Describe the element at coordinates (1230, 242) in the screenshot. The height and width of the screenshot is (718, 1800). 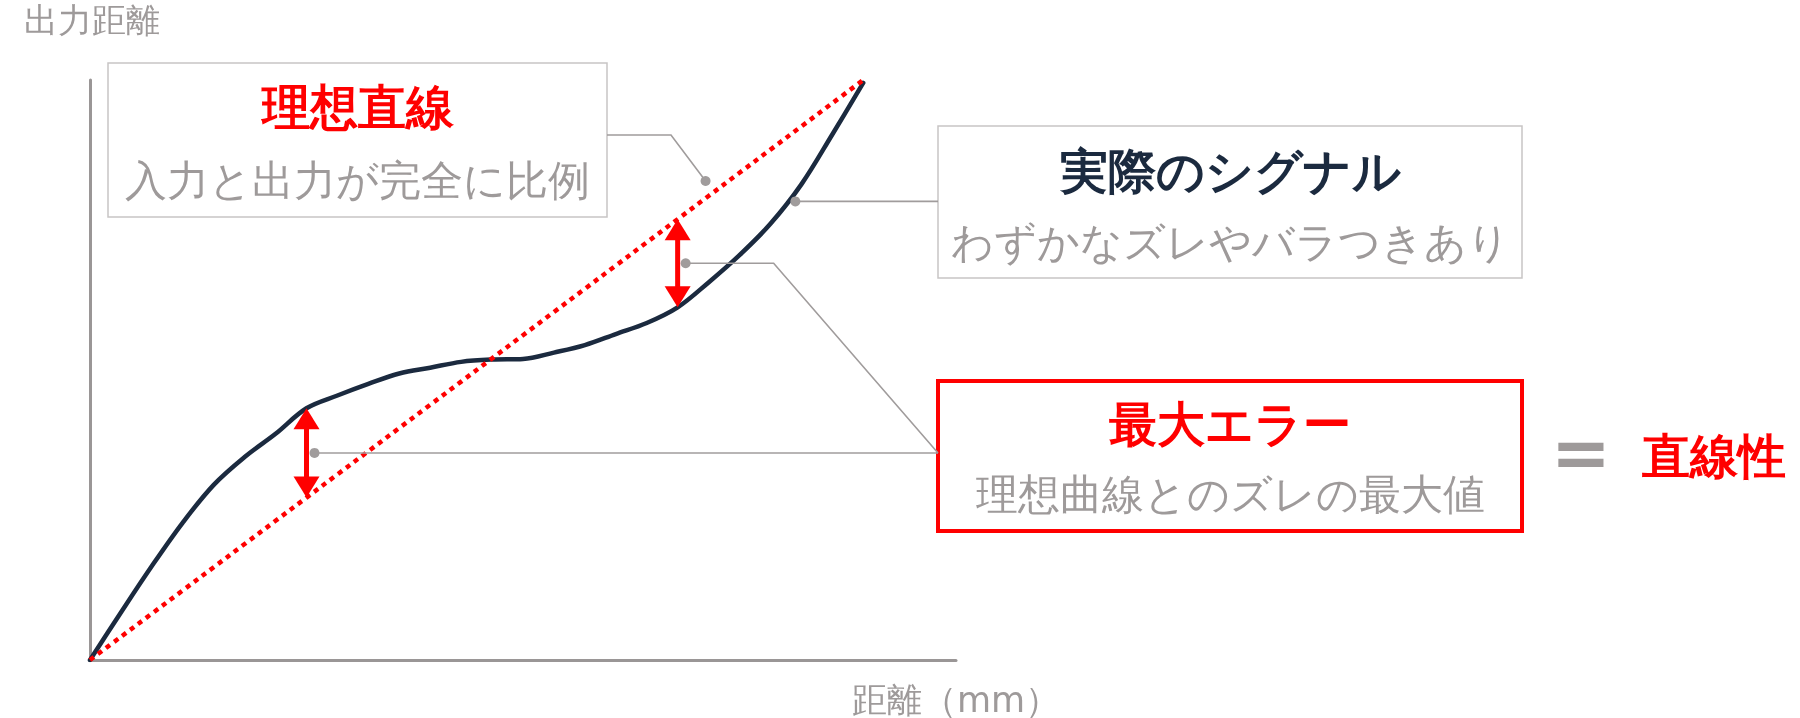
I see `annotation: わずかなズレやバラつきあり` at that location.